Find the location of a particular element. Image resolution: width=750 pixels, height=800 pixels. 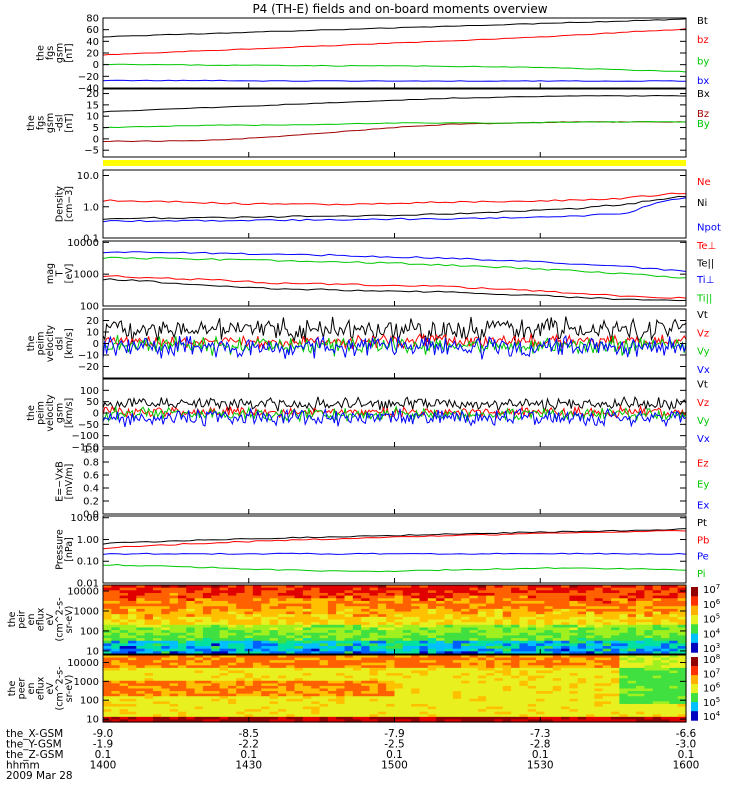

y-tick-label: 100 is located at coordinates (89, 307).